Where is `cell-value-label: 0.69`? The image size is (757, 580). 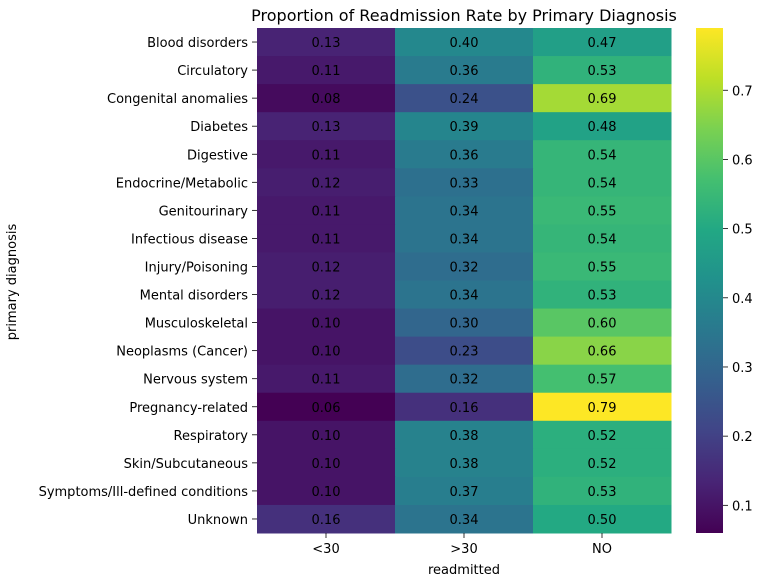 cell-value-label: 0.69 is located at coordinates (602, 99).